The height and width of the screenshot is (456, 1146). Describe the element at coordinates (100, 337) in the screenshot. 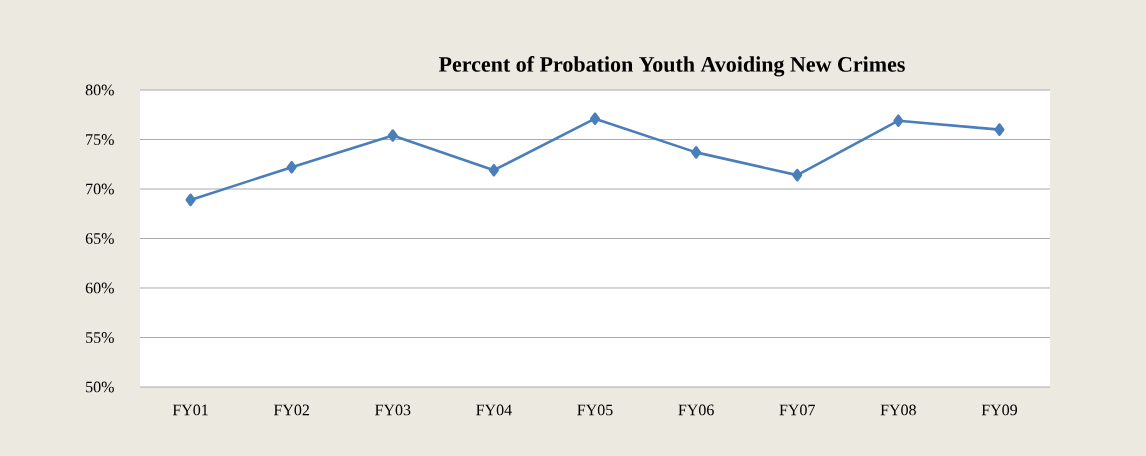

I see `y-tick-label: 55%` at that location.